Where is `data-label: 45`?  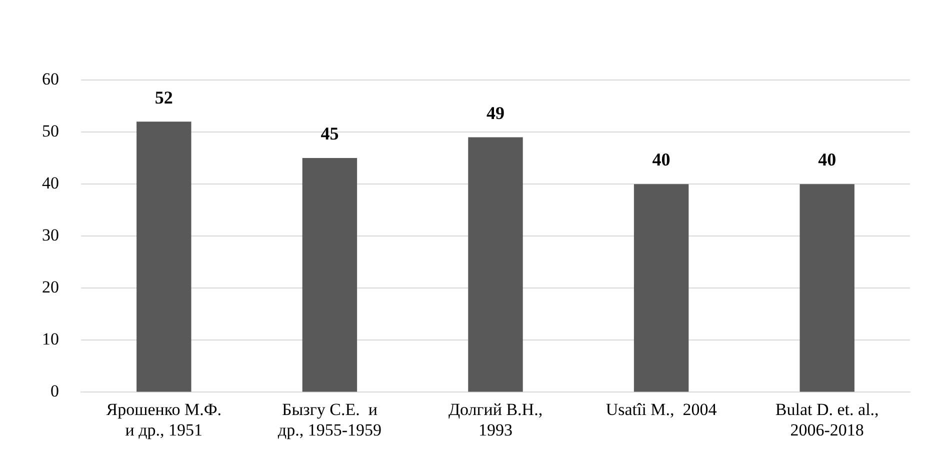
data-label: 45 is located at coordinates (329, 134).